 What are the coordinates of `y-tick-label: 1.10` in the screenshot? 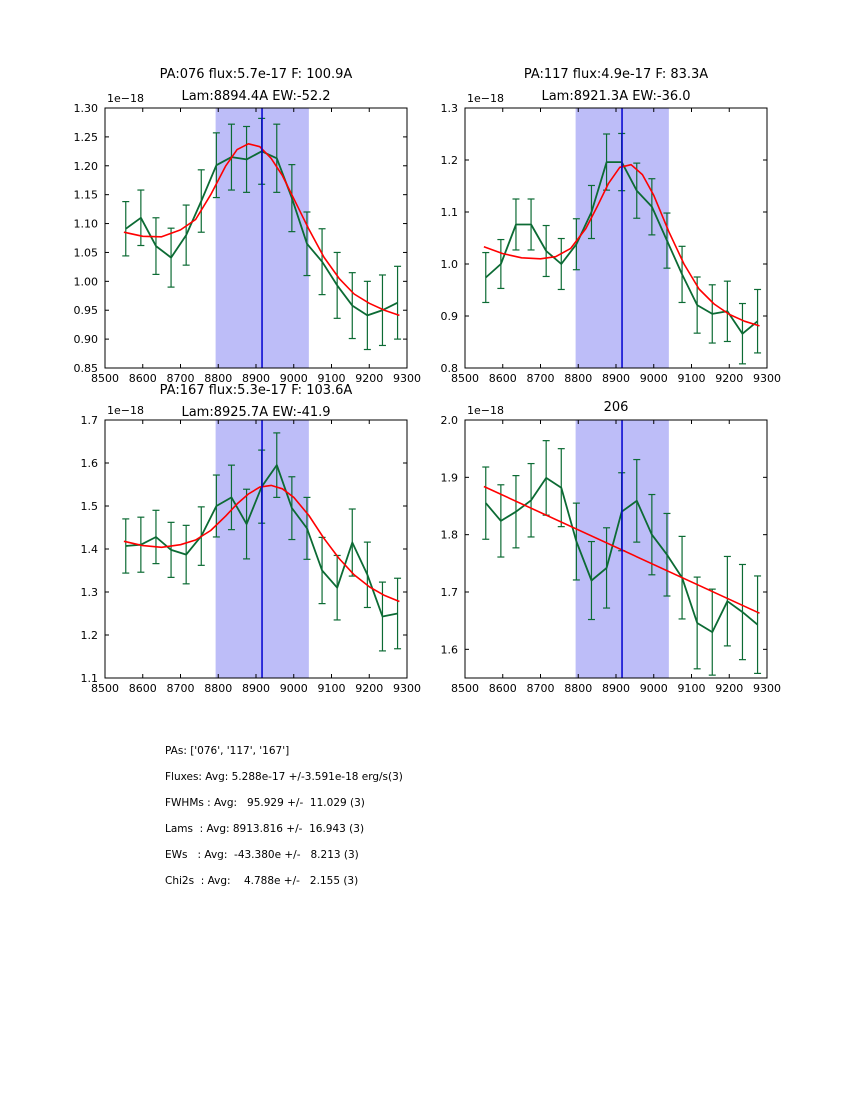 It's located at (86, 224).